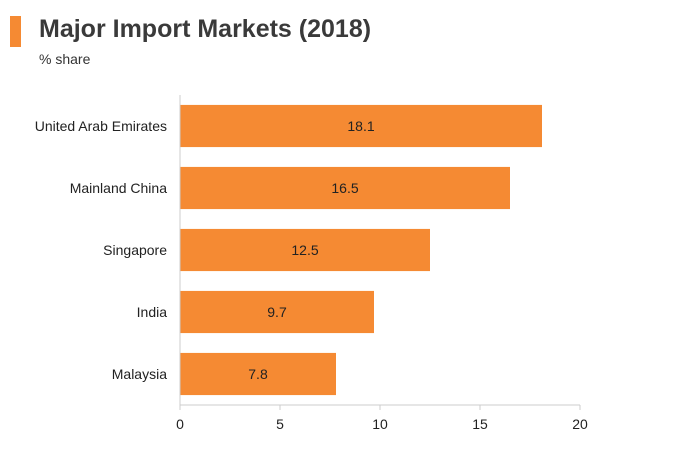 The image size is (700, 450). Describe the element at coordinates (118, 188) in the screenshot. I see `category-label: Mainland China` at that location.